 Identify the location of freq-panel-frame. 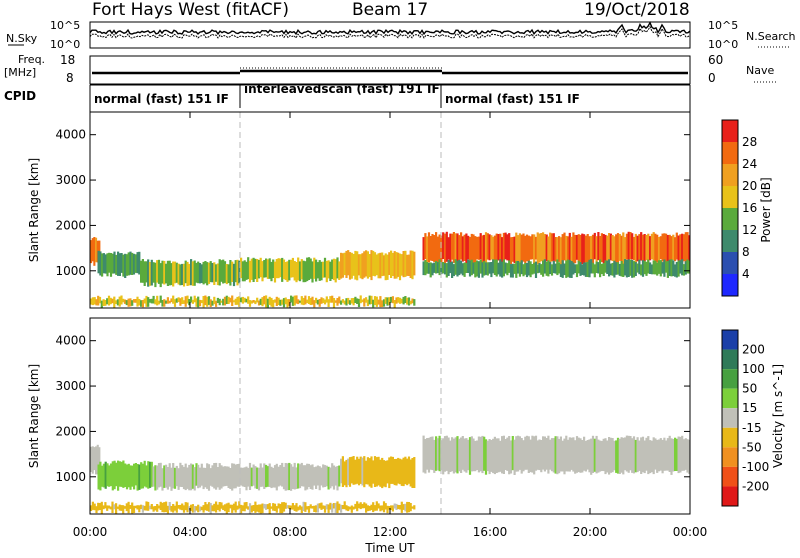
(390, 70).